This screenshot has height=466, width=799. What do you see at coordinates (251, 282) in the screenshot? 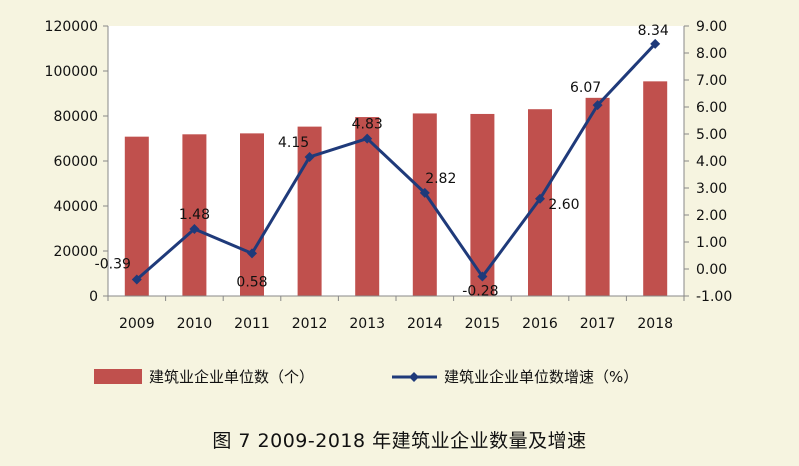
I see `growth-data-label: 0.58` at bounding box center [251, 282].